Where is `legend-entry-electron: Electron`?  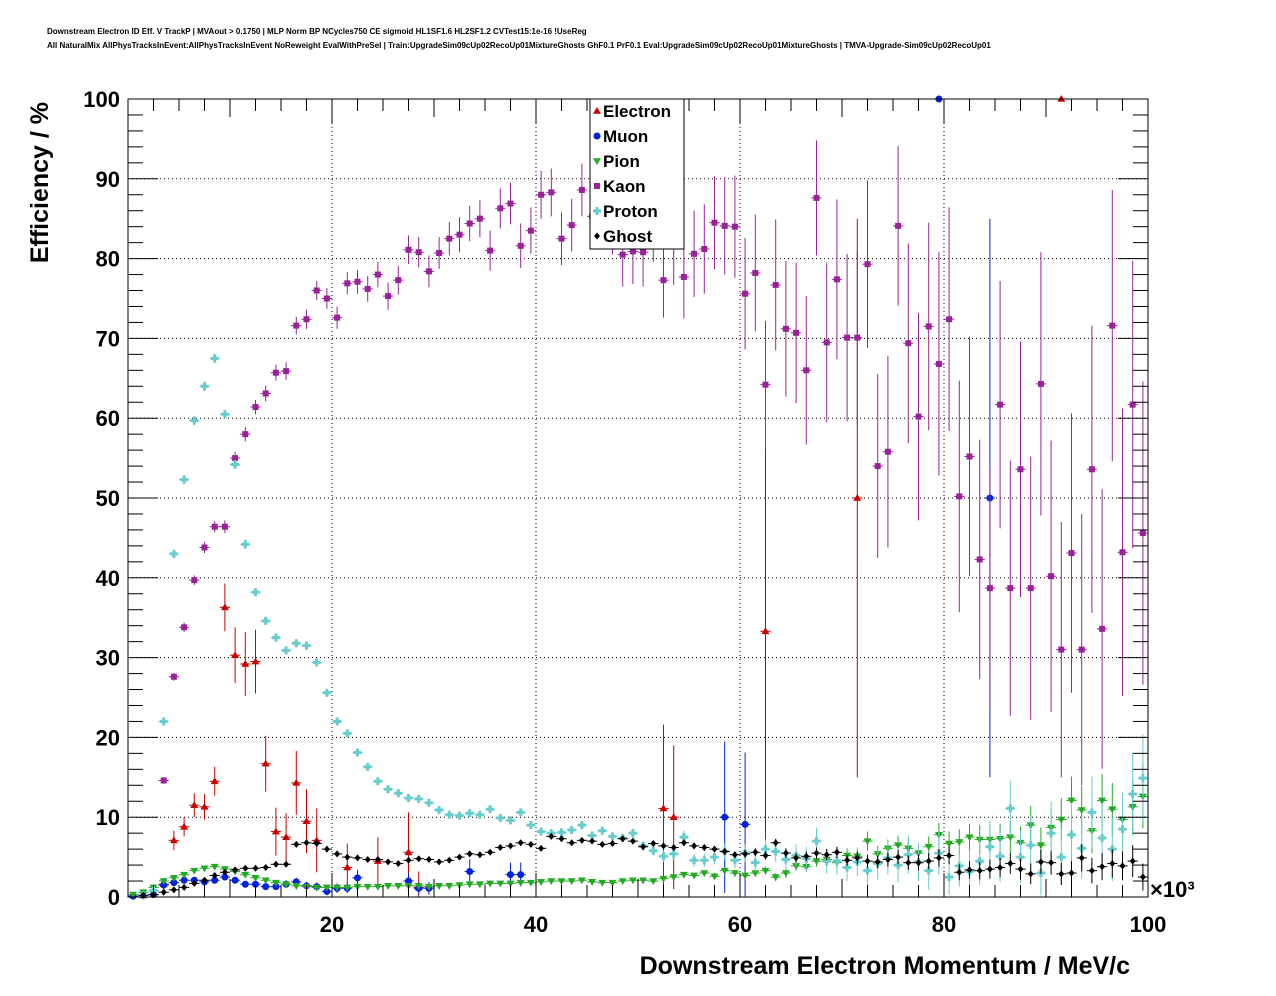
legend-entry-electron: Electron is located at coordinates (632, 111).